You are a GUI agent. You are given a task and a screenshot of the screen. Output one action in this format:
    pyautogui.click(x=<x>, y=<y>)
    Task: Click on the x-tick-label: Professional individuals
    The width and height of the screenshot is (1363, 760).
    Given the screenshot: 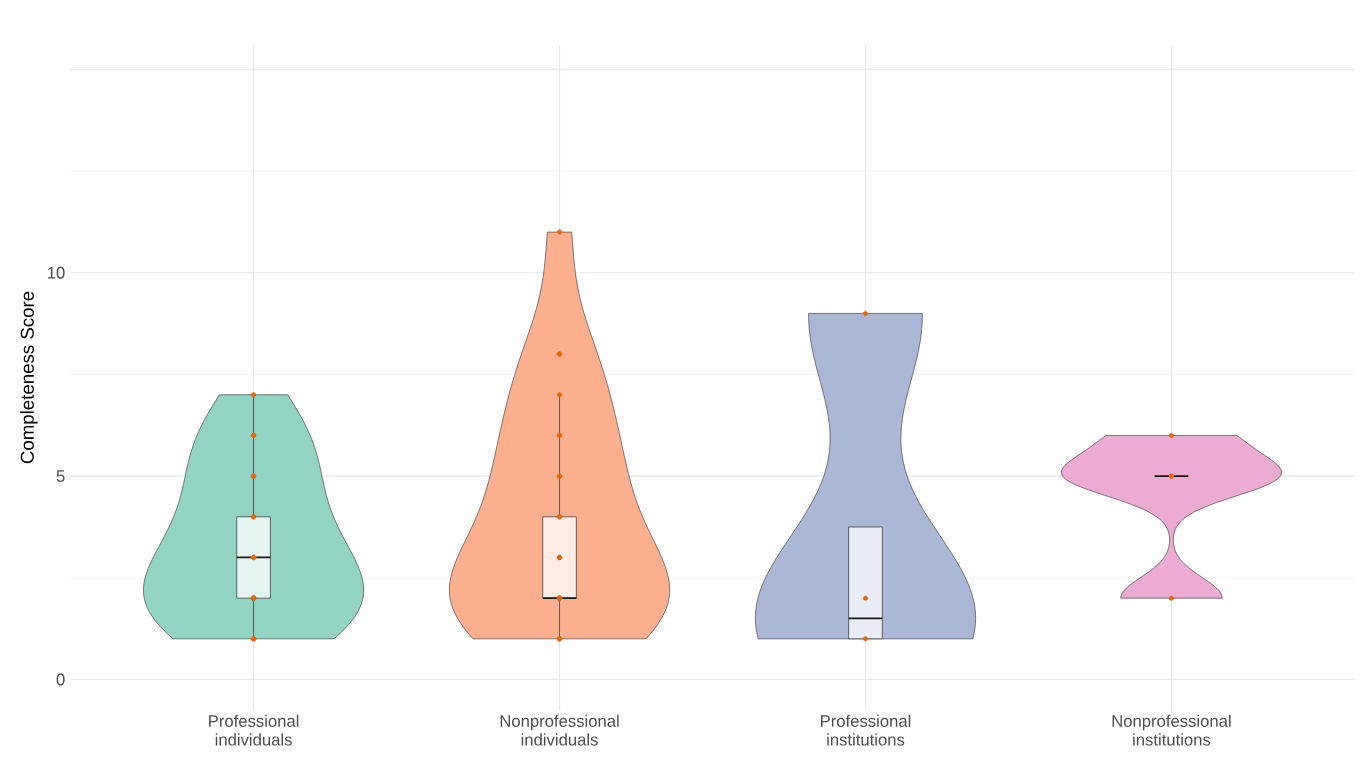 What is the action you would take?
    pyautogui.click(x=254, y=730)
    